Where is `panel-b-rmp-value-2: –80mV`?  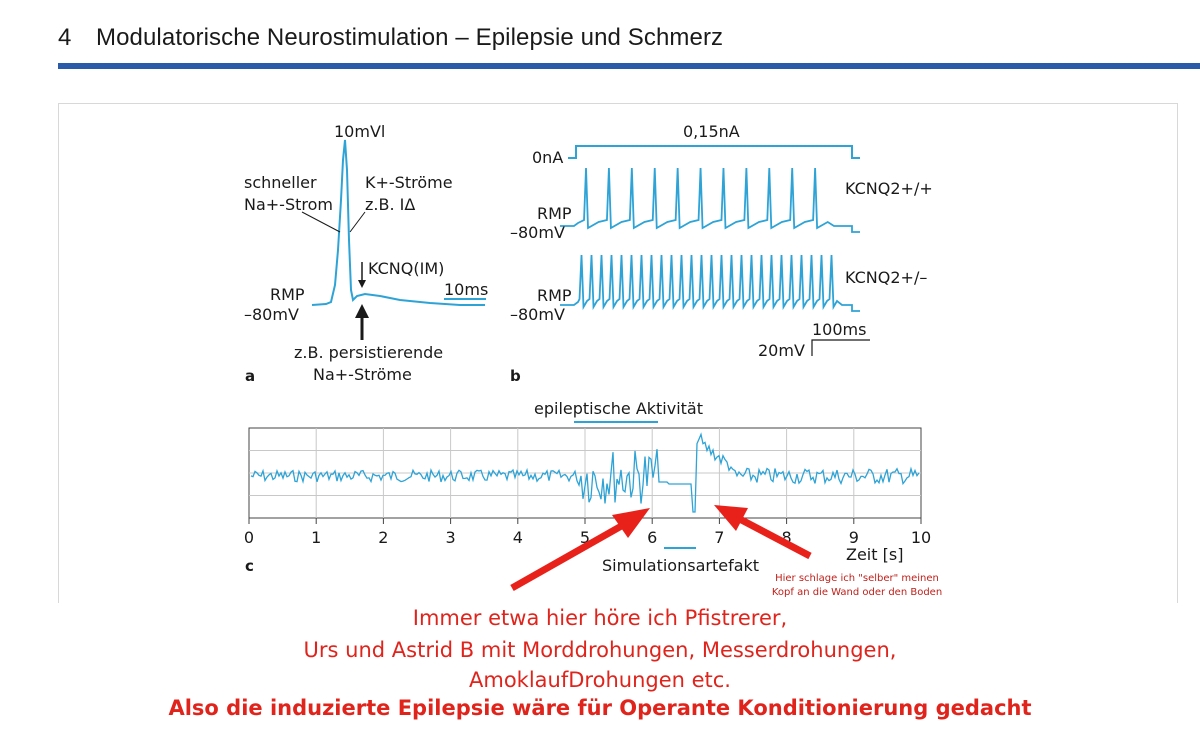
panel-b-rmp-value-2: –80mV is located at coordinates (537, 314).